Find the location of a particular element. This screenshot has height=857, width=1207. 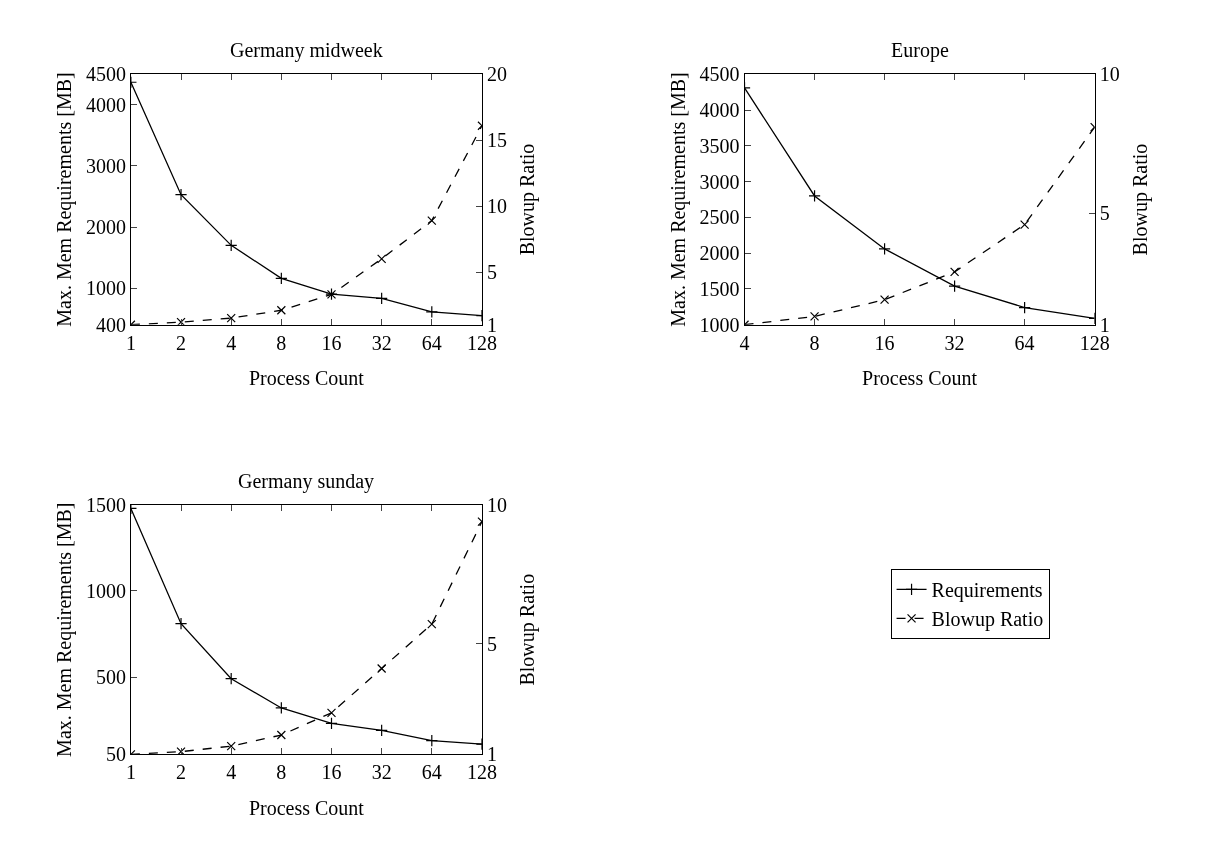

y-tick-label: 400 is located at coordinates (110, 324).